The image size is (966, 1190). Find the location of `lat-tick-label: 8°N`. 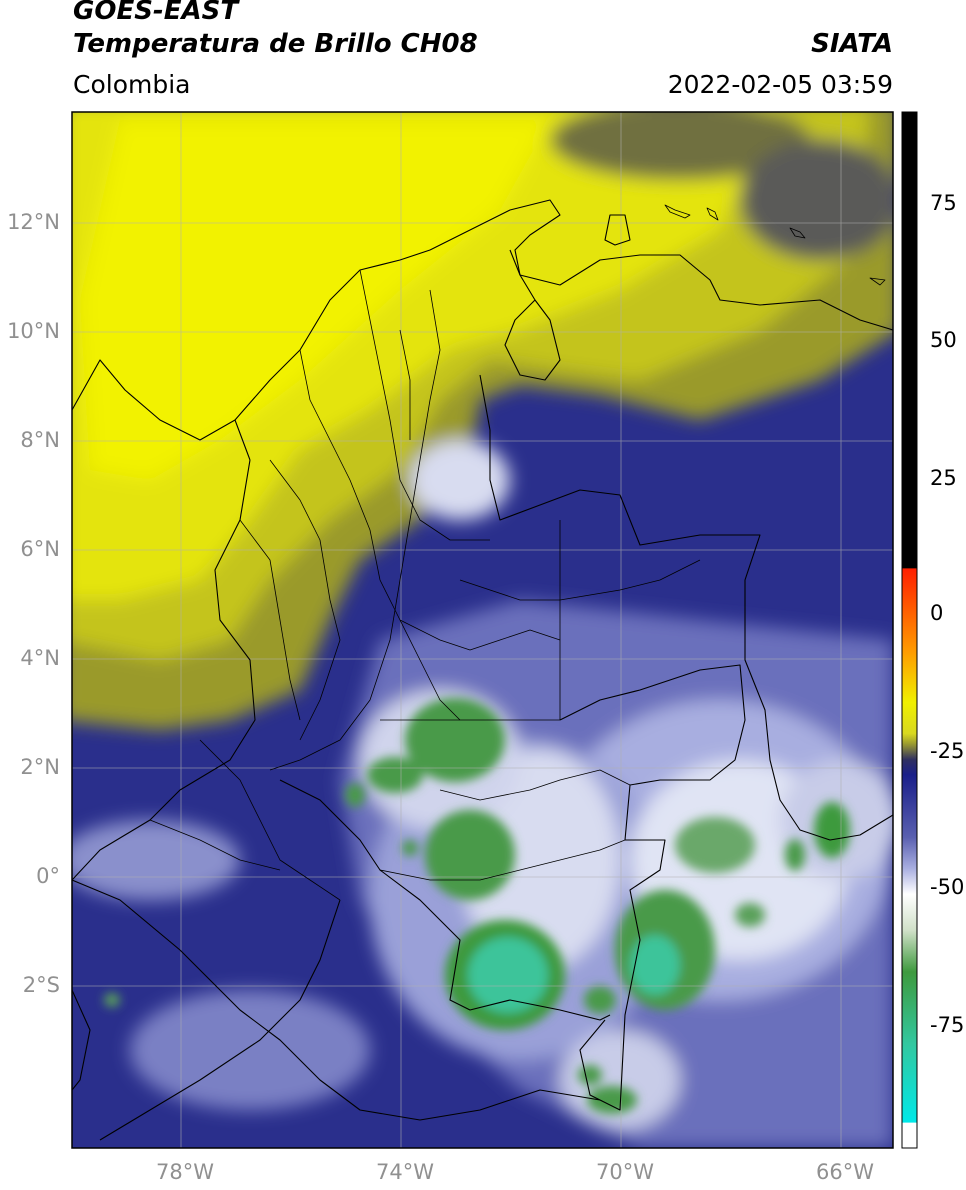

lat-tick-label: 8°N is located at coordinates (40, 440).